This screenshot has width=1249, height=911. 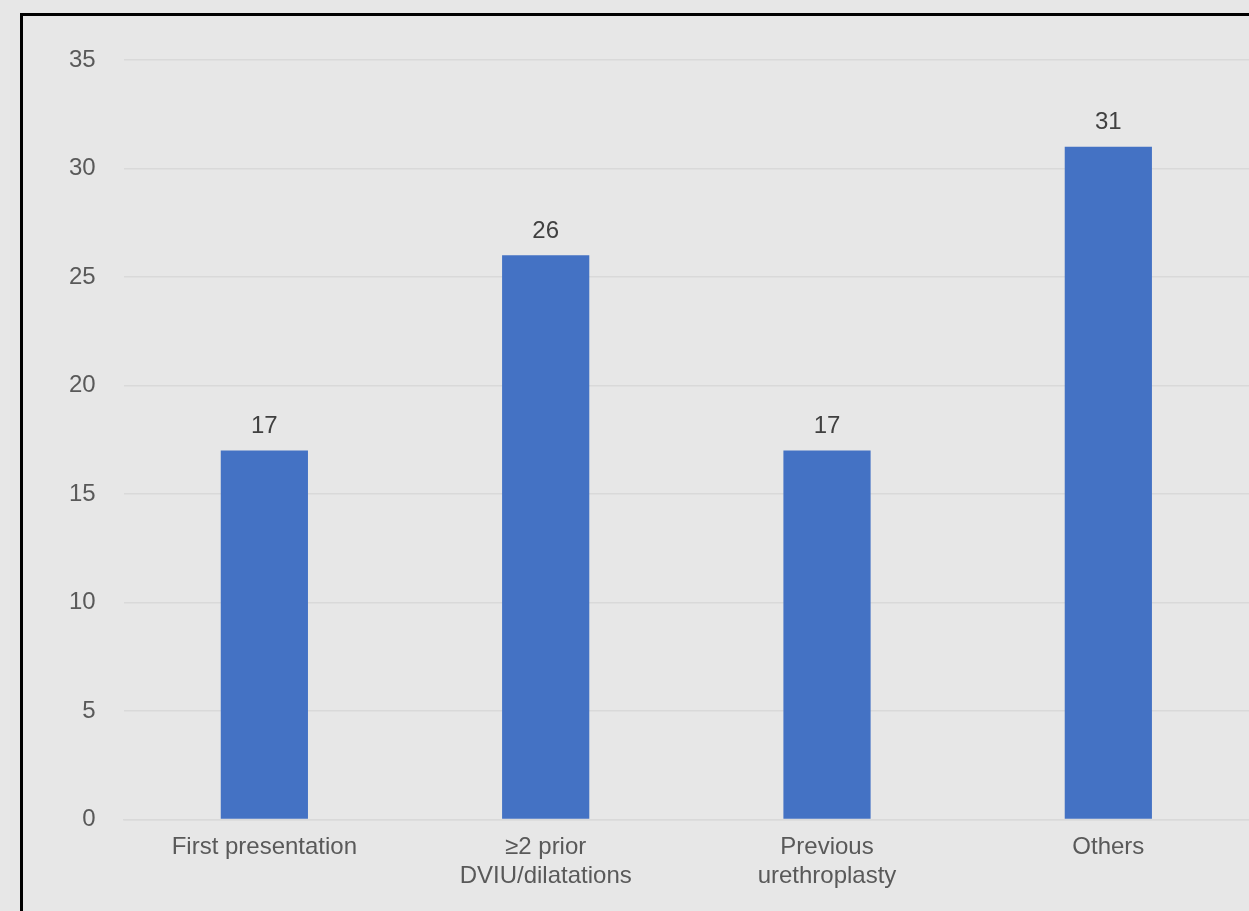 I want to click on y-tick-label: 30, so click(x=82, y=167).